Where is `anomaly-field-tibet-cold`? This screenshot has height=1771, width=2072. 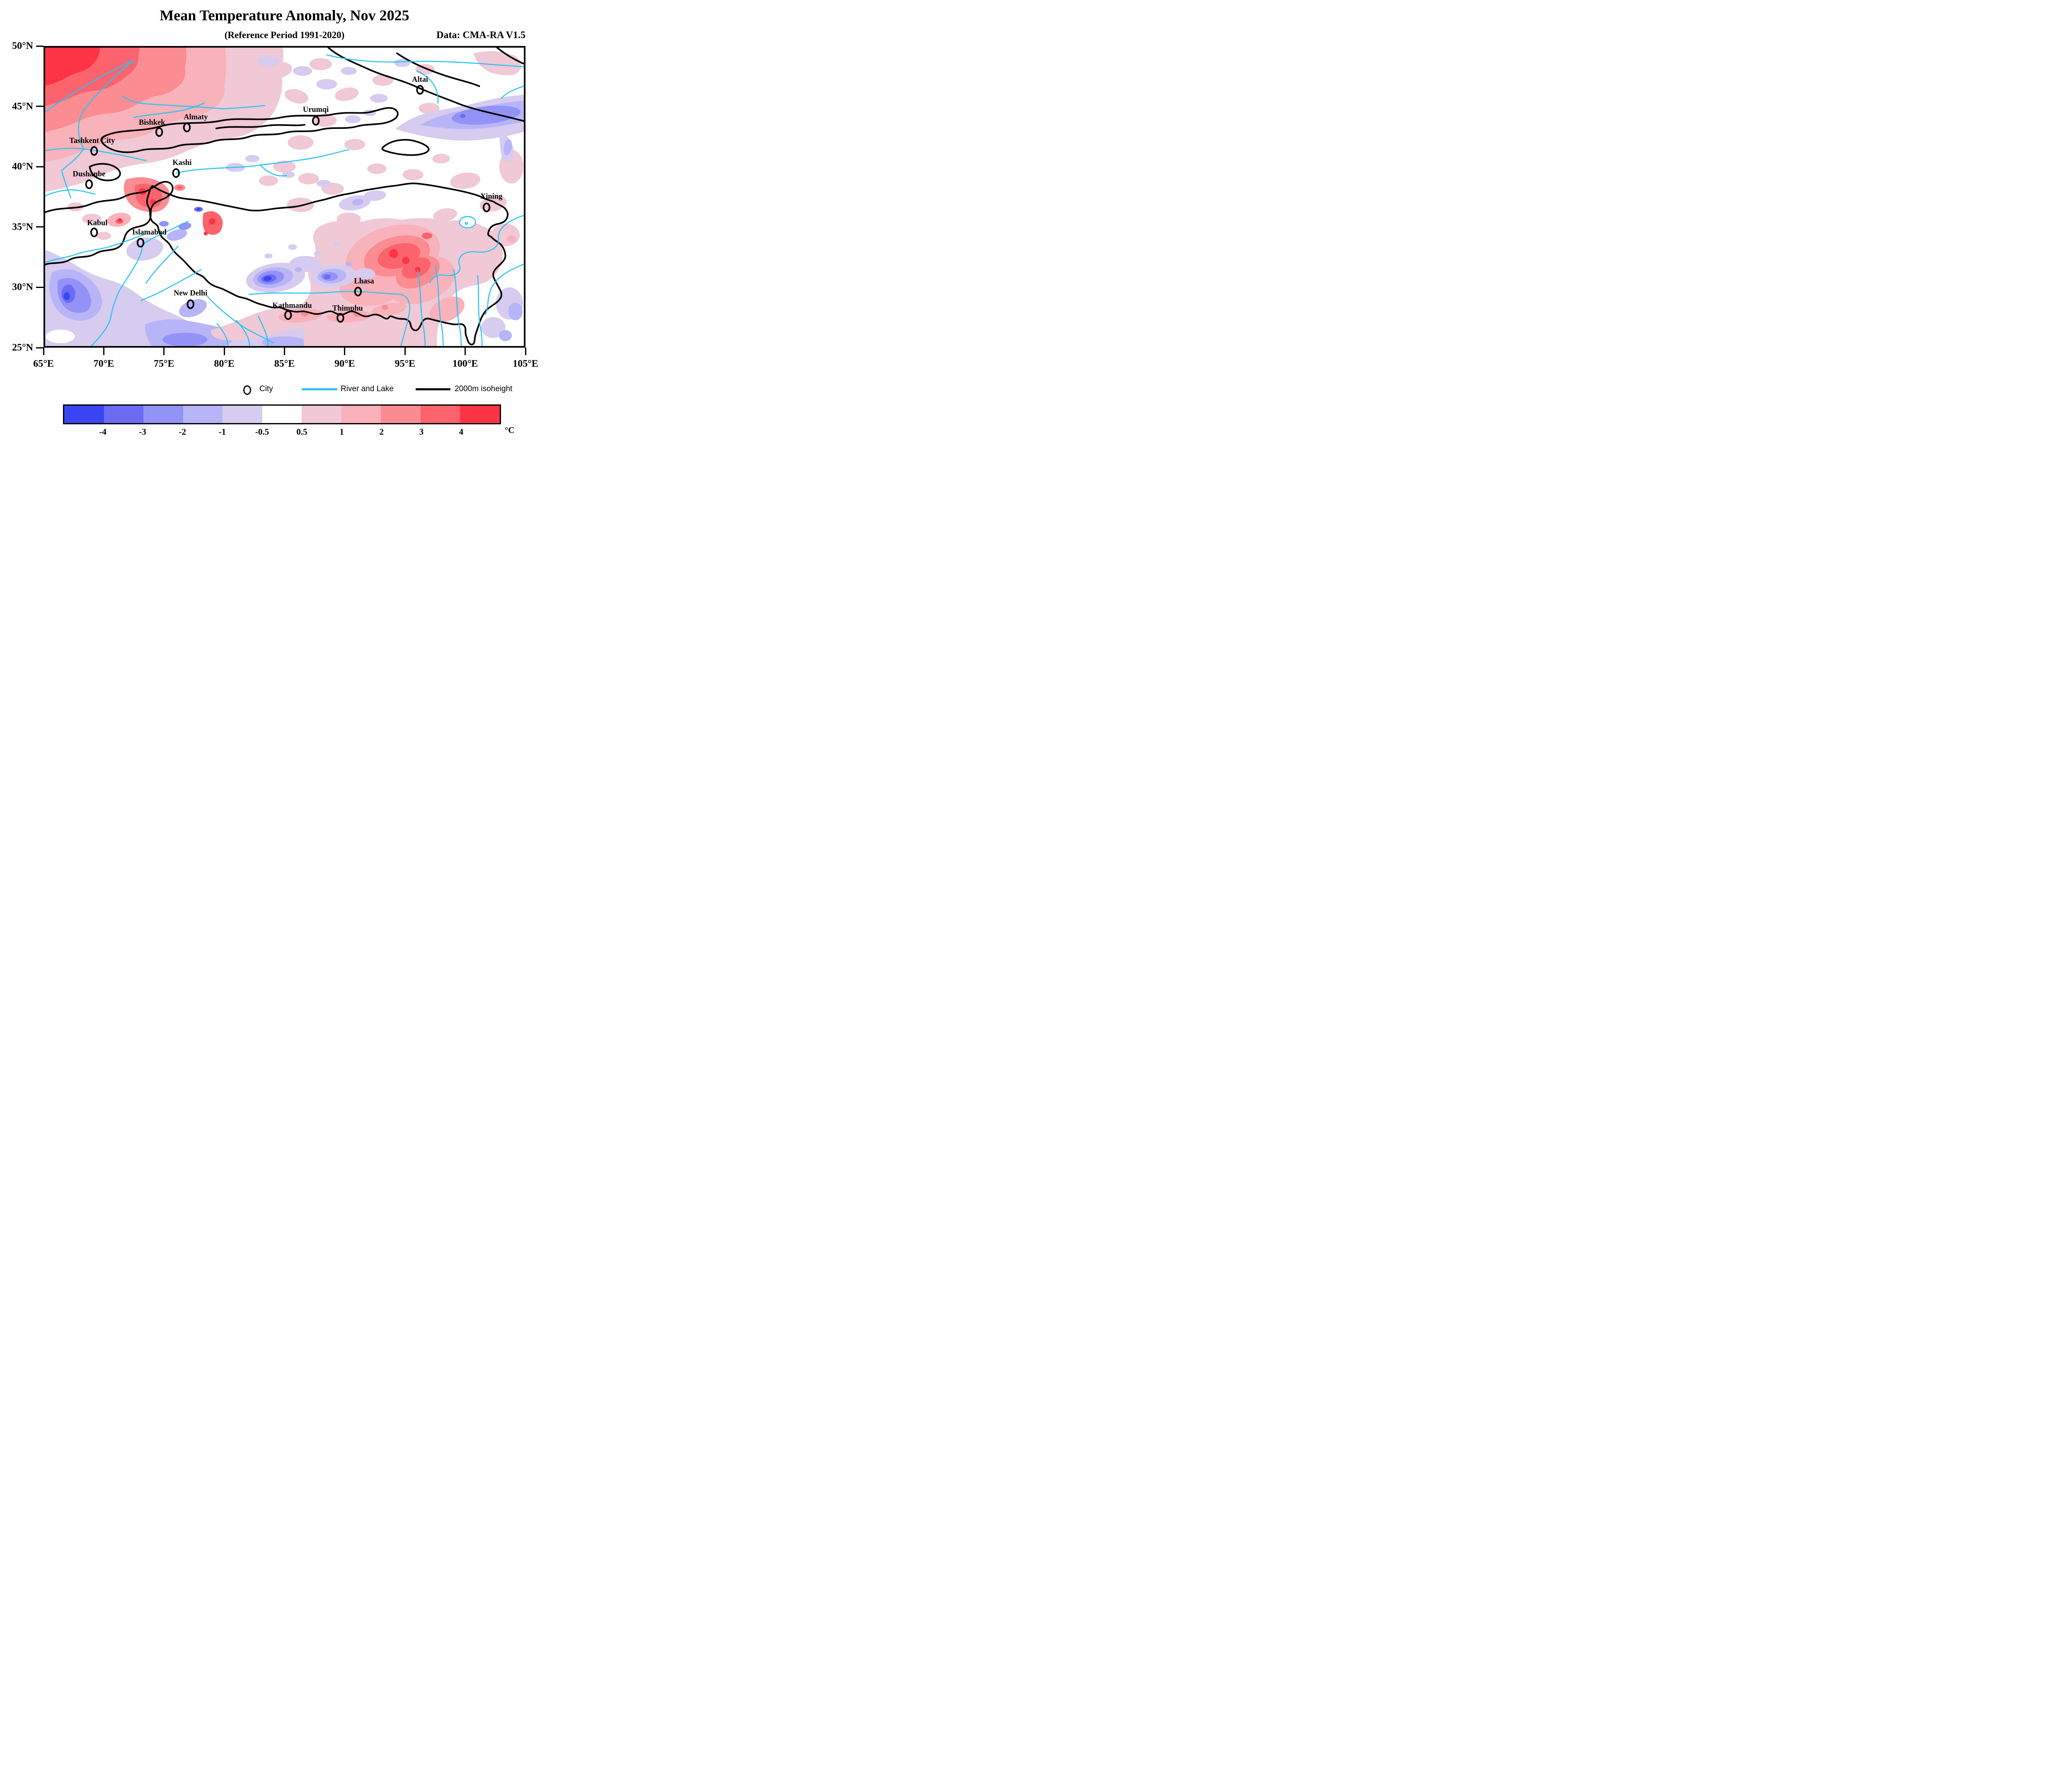
anomaly-field-tibet-cold is located at coordinates (310, 267).